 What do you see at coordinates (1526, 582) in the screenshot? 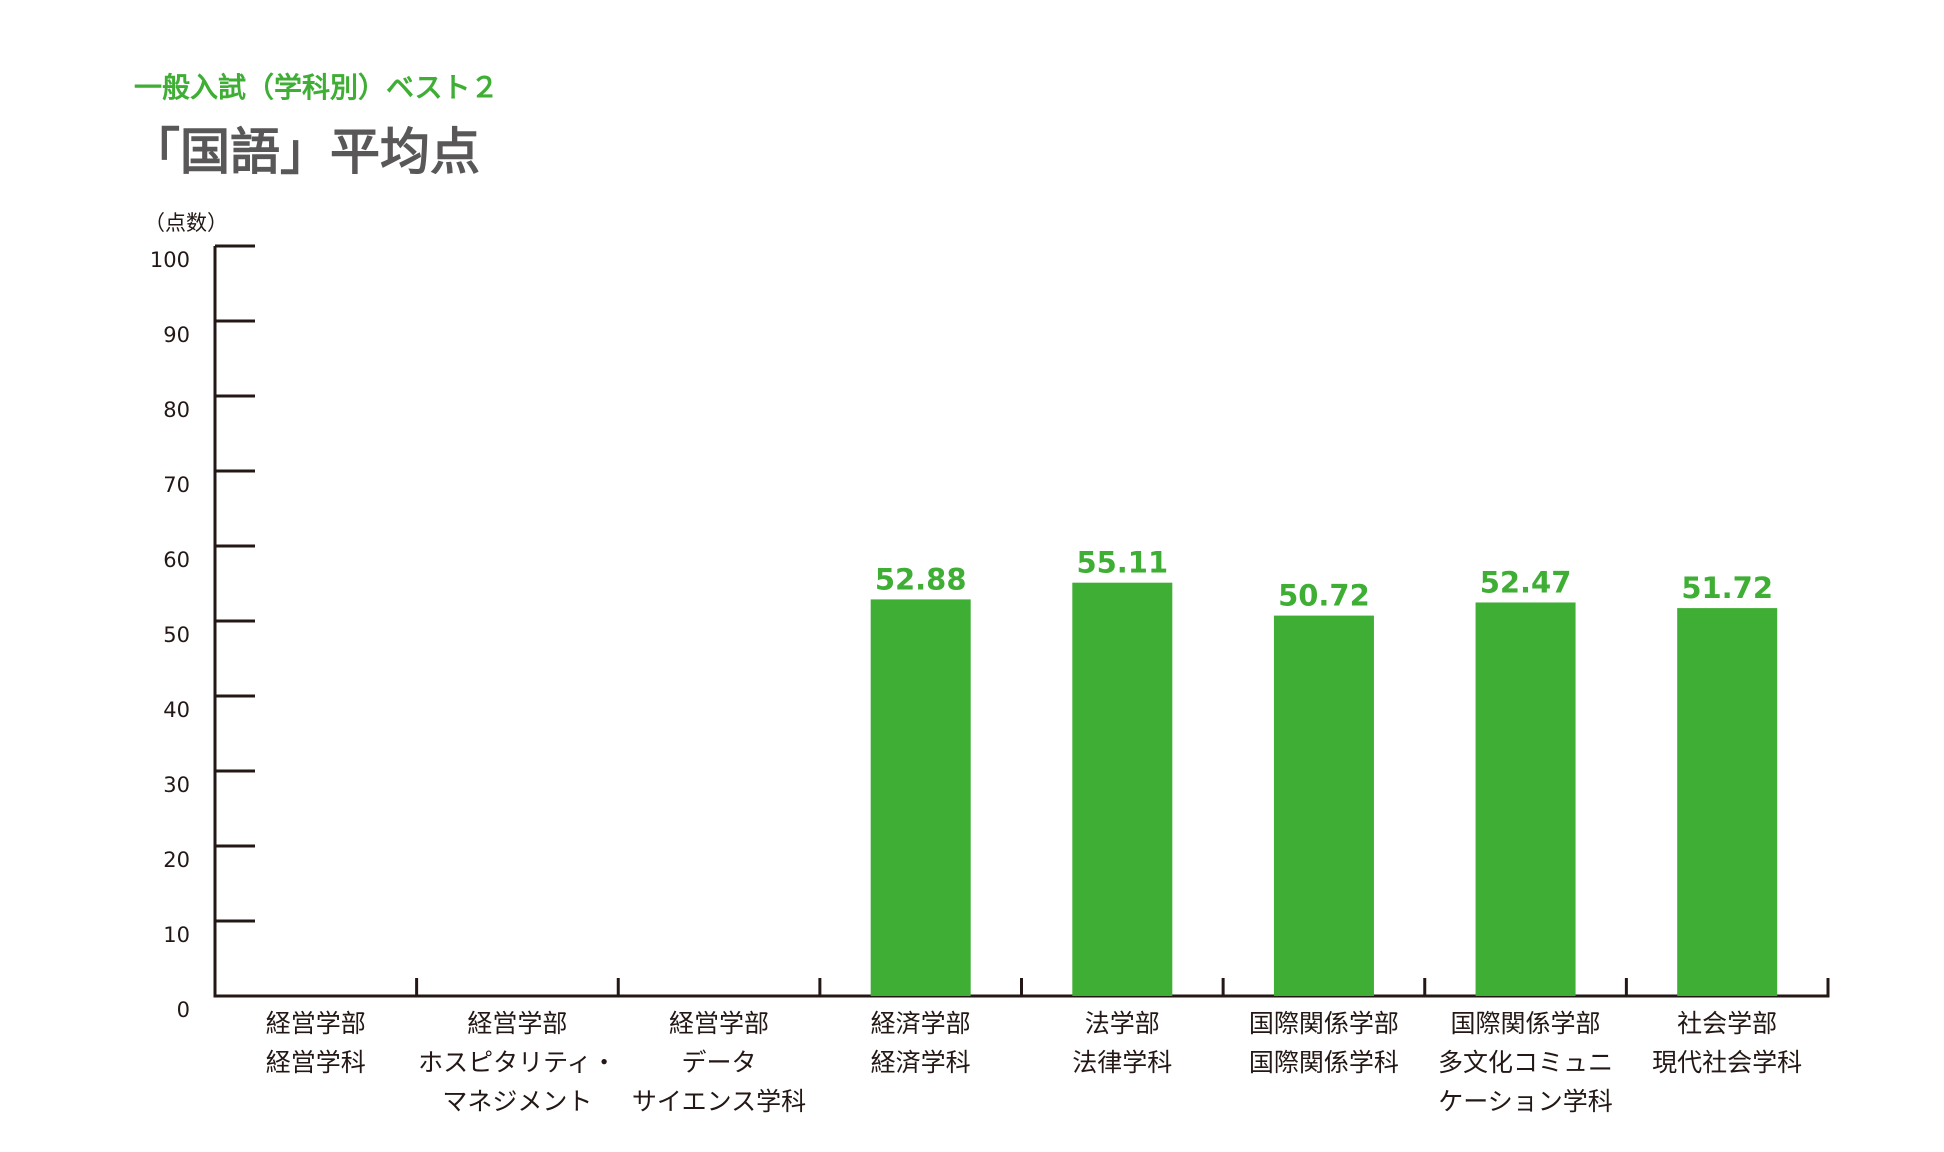
I see `bar-value-label: 52.47` at bounding box center [1526, 582].